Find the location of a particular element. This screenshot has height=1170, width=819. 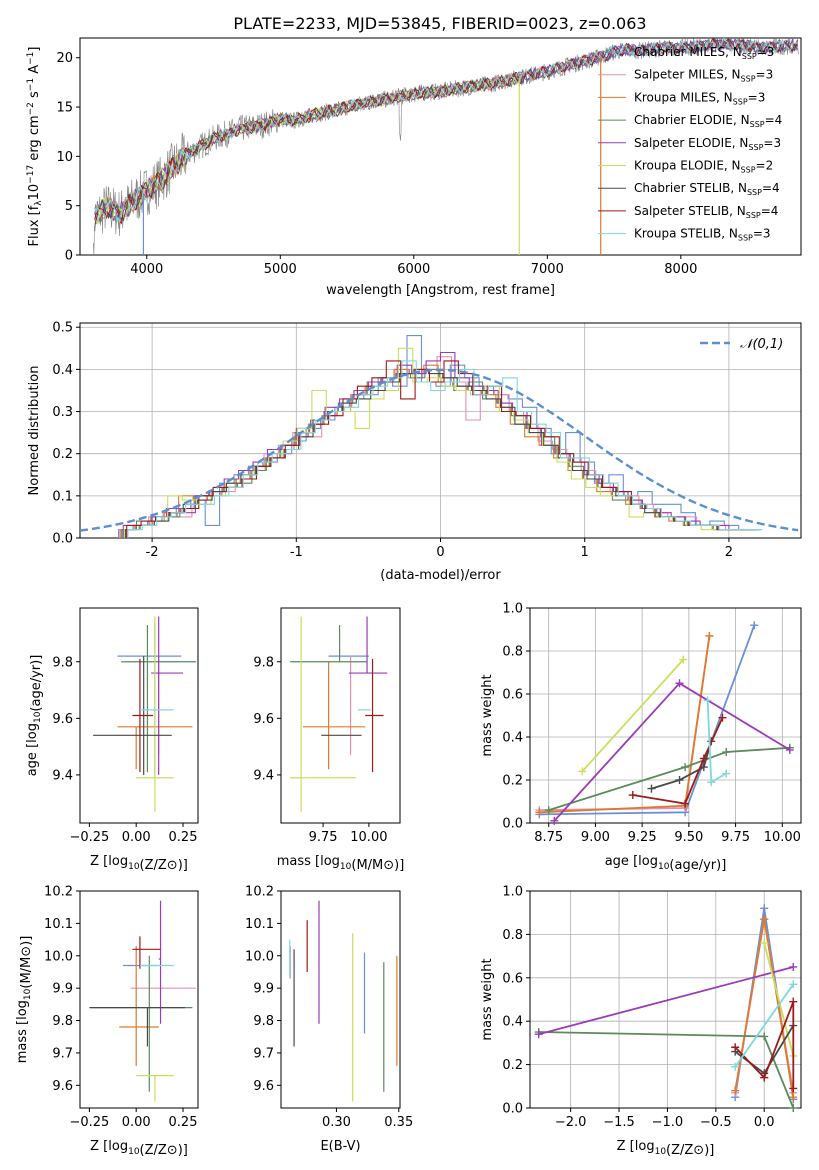

legend-label-kroupa_miles: Kroupa MILES, NSSP=3 is located at coordinates (699, 98).